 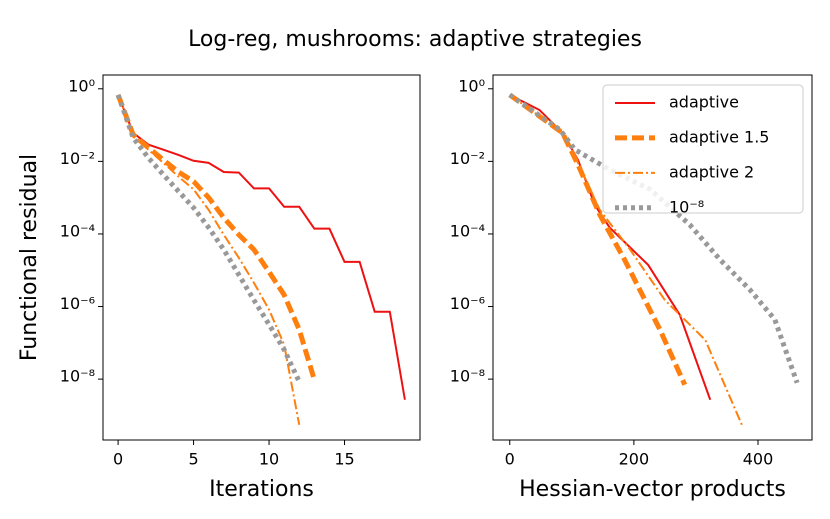 I want to click on figure-title: Log-reg, mushrooms: adaptive strategies, so click(x=415, y=39).